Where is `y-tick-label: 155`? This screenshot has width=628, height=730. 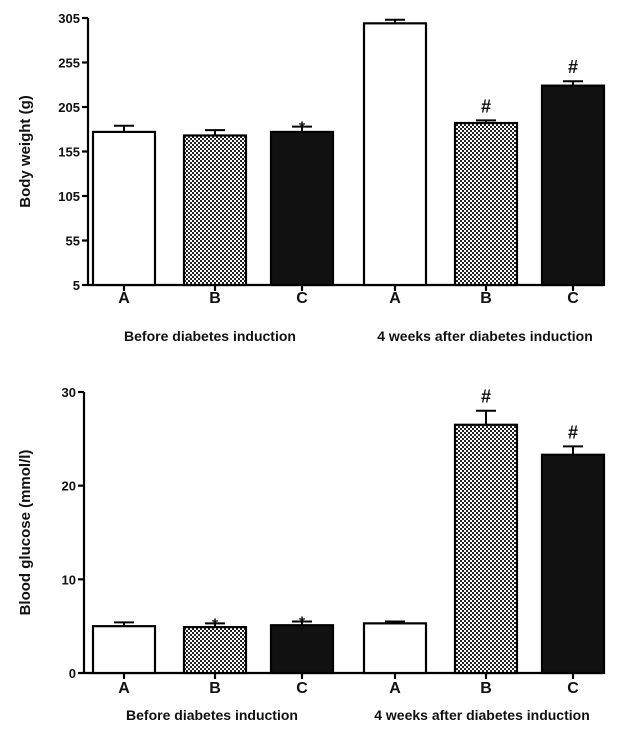
y-tick-label: 155 is located at coordinates (69, 152).